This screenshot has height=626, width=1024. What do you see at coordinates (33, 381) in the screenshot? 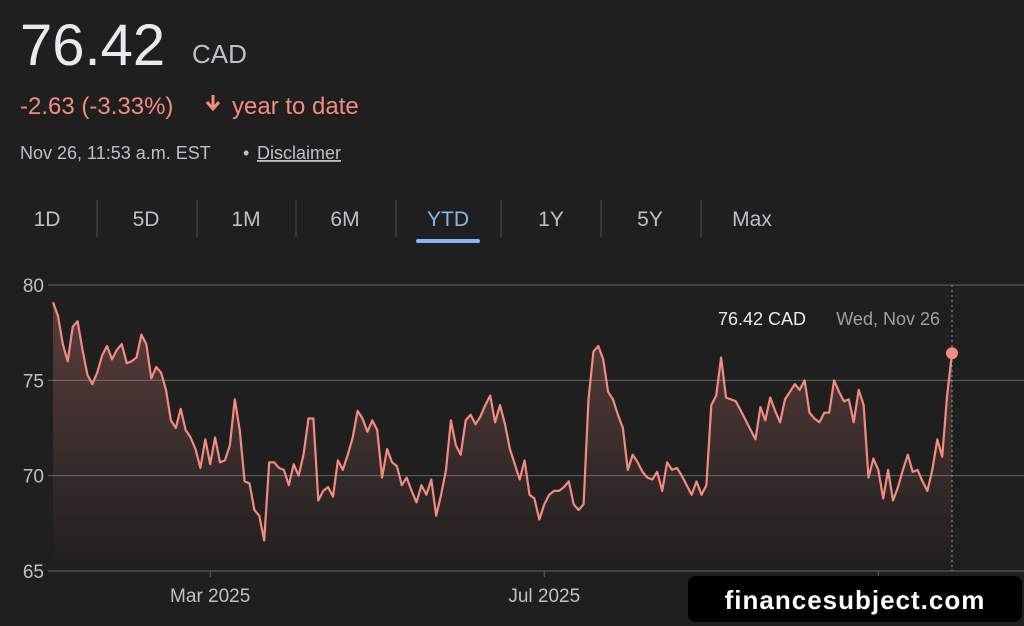
I see `y-tick-label: 75` at bounding box center [33, 381].